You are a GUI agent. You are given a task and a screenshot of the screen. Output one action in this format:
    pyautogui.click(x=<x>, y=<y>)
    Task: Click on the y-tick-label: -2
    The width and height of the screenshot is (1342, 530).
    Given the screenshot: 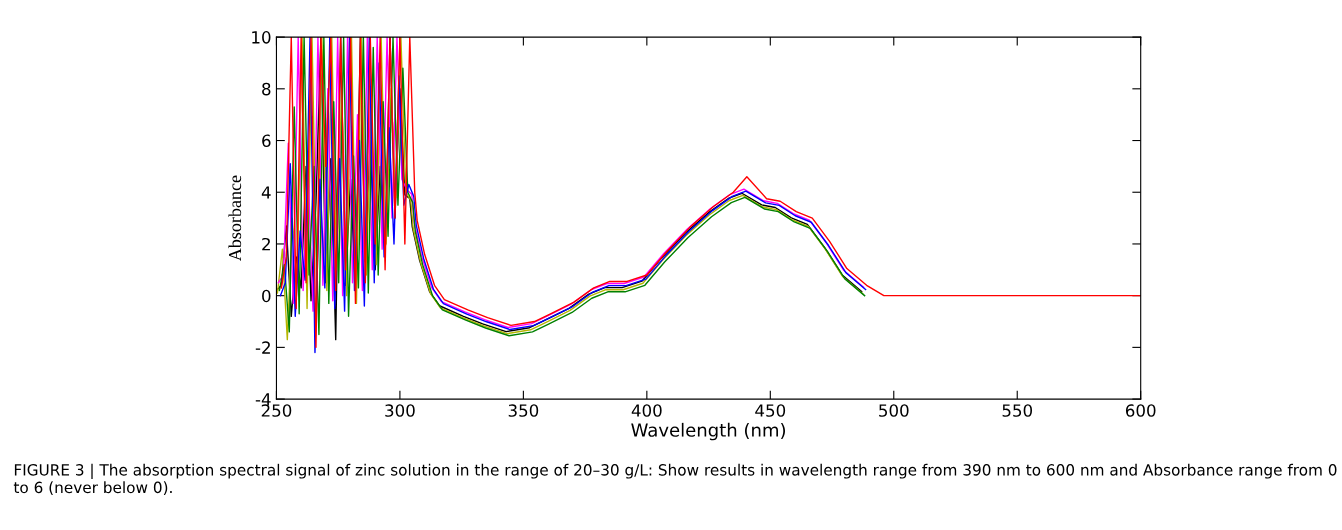 What is the action you would take?
    pyautogui.click(x=262, y=347)
    